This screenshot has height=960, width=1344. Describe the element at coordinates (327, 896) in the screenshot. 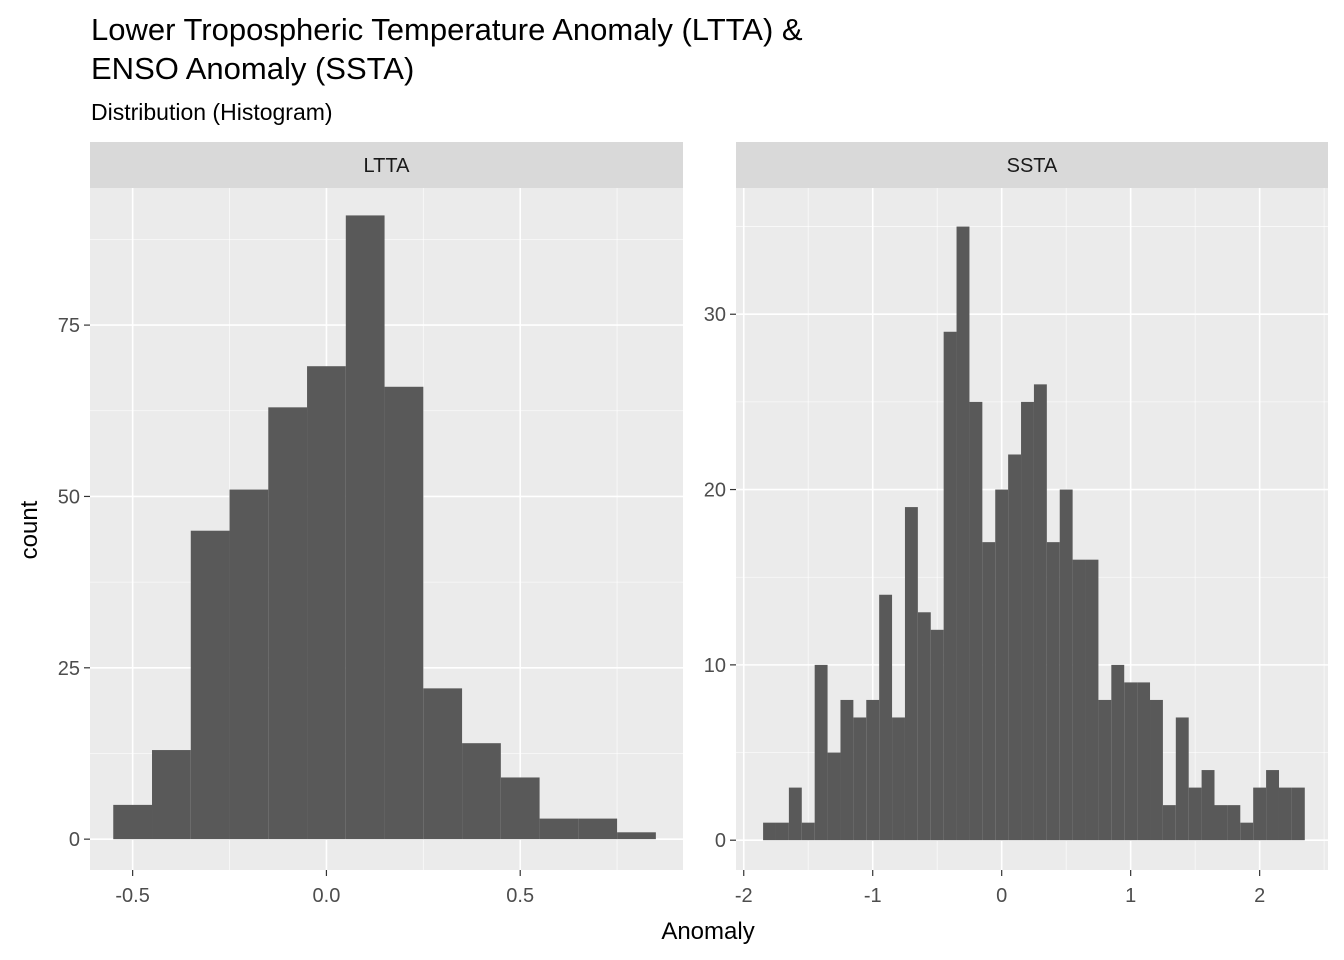

I see `ltta-x-tick-label: 0.0` at that location.